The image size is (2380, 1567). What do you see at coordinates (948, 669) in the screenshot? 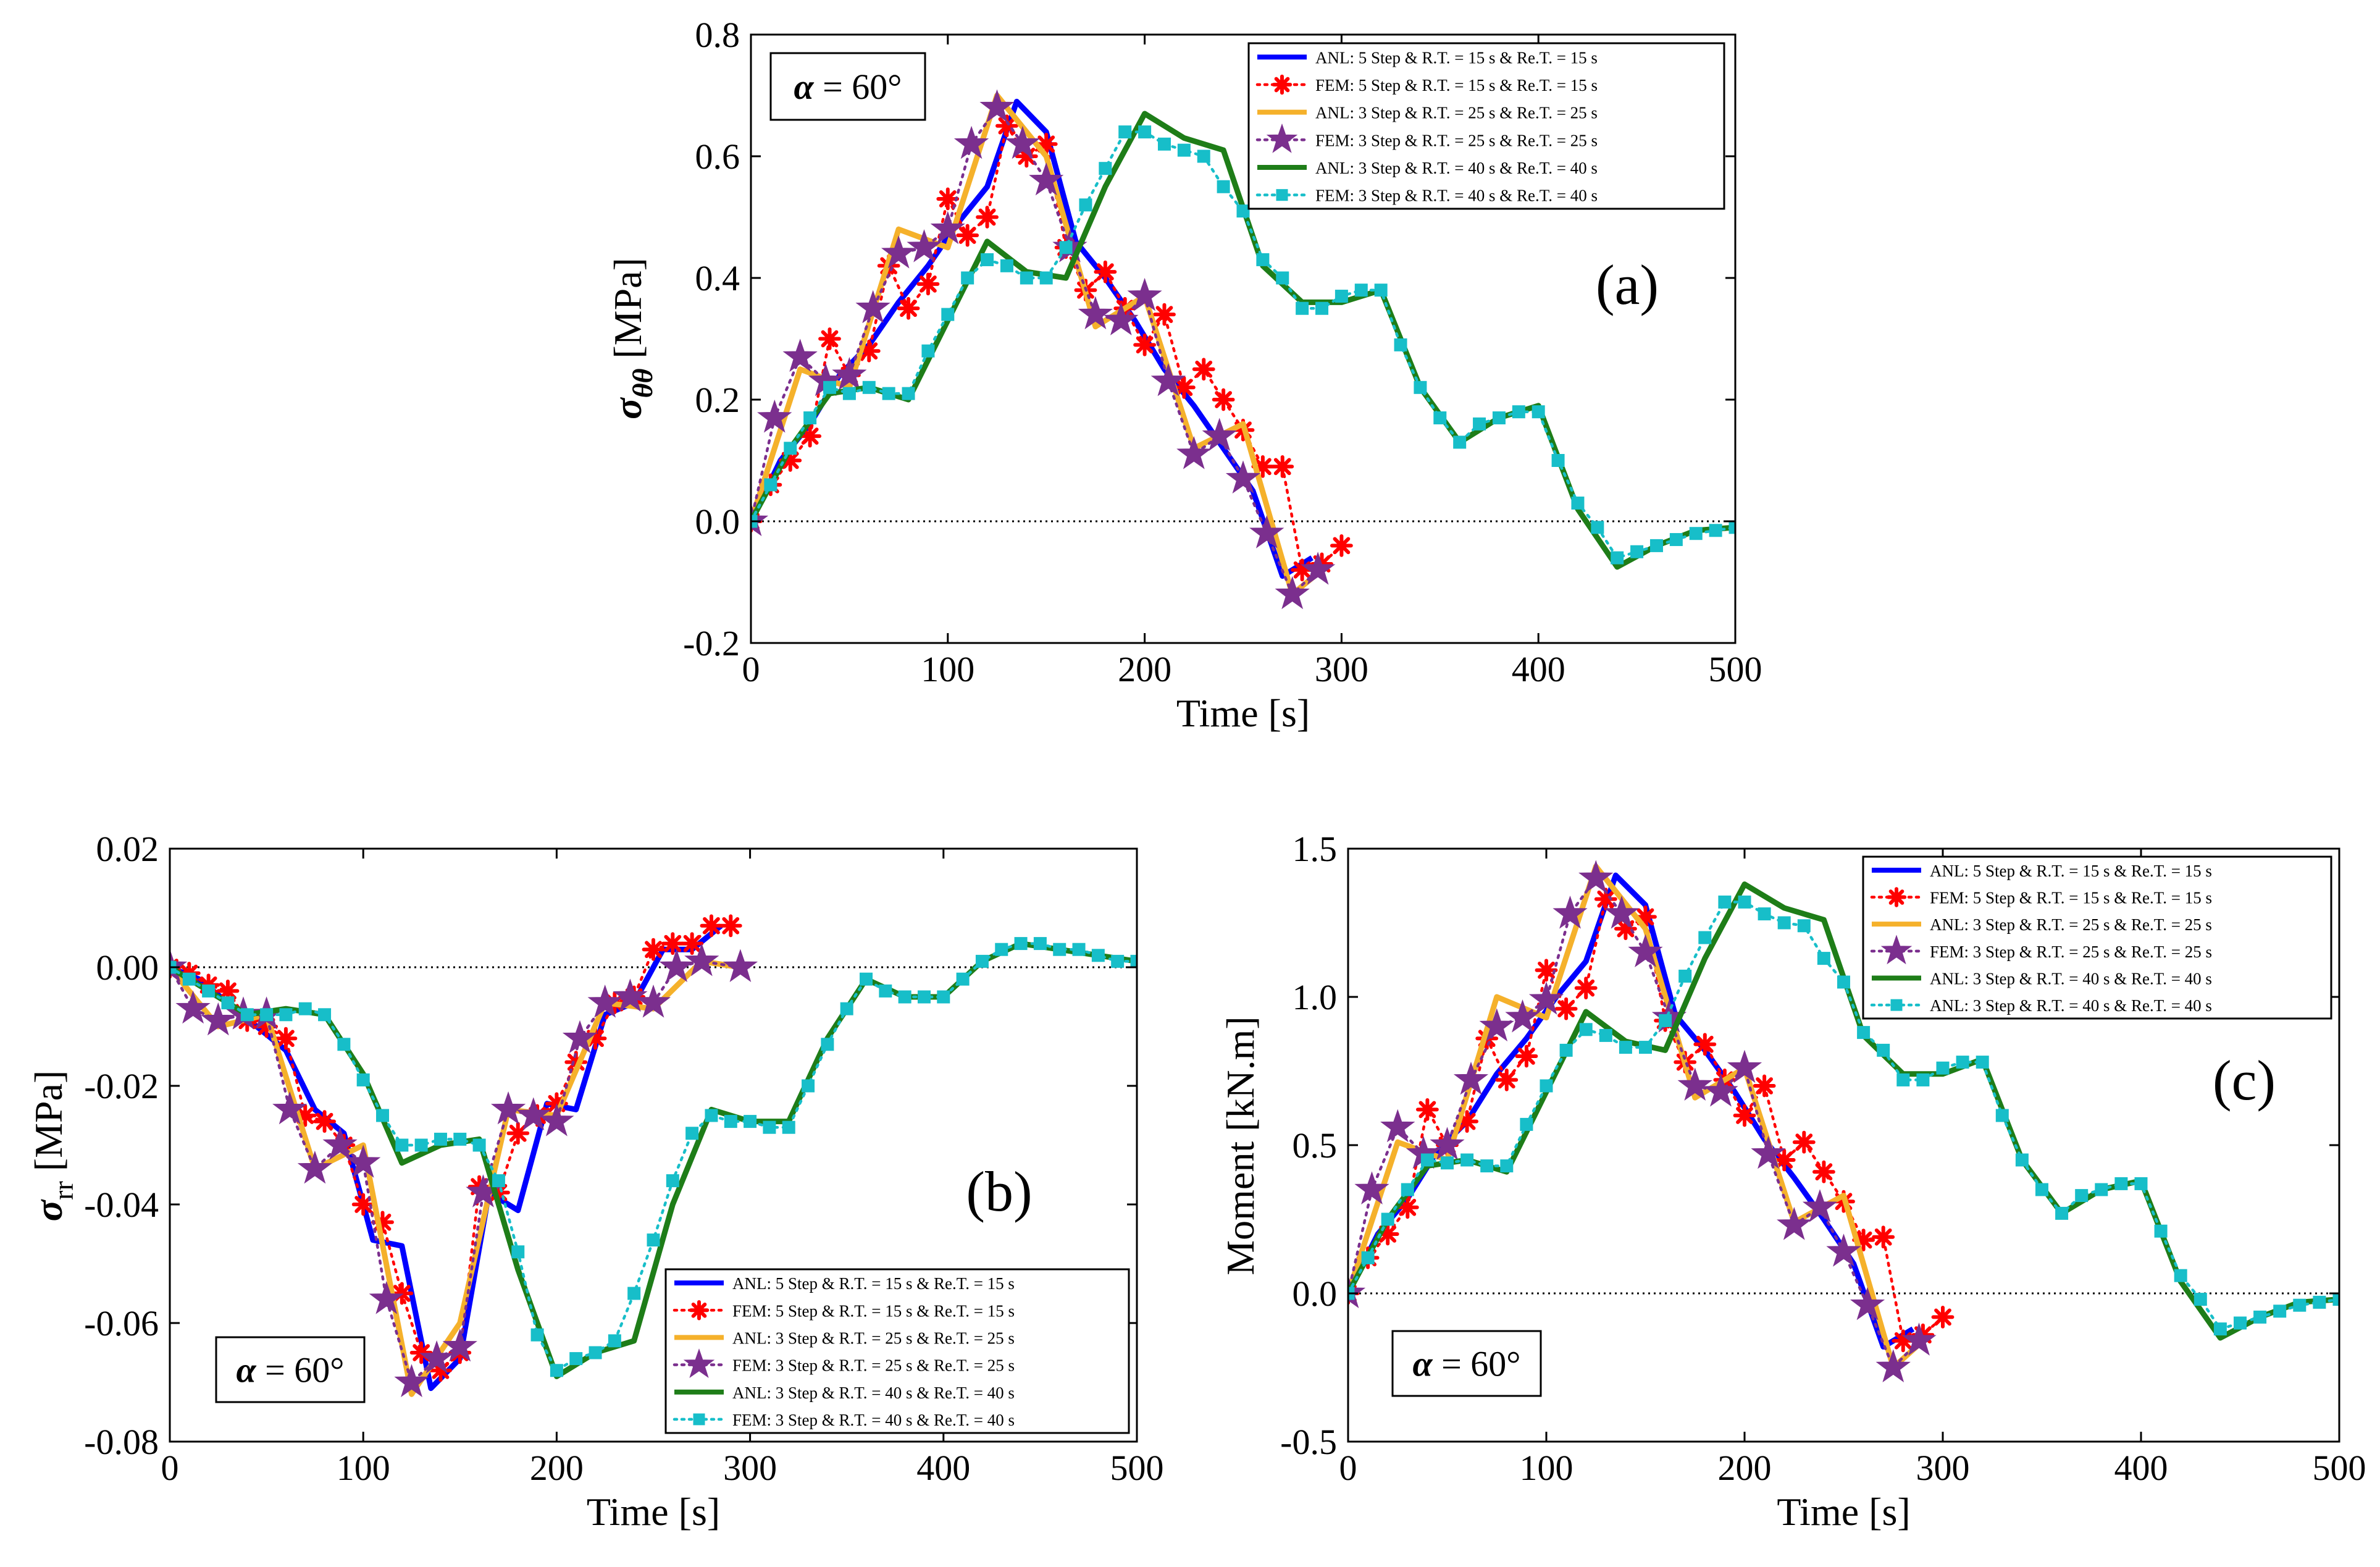
I see `x-tick-label: 100` at bounding box center [948, 669].